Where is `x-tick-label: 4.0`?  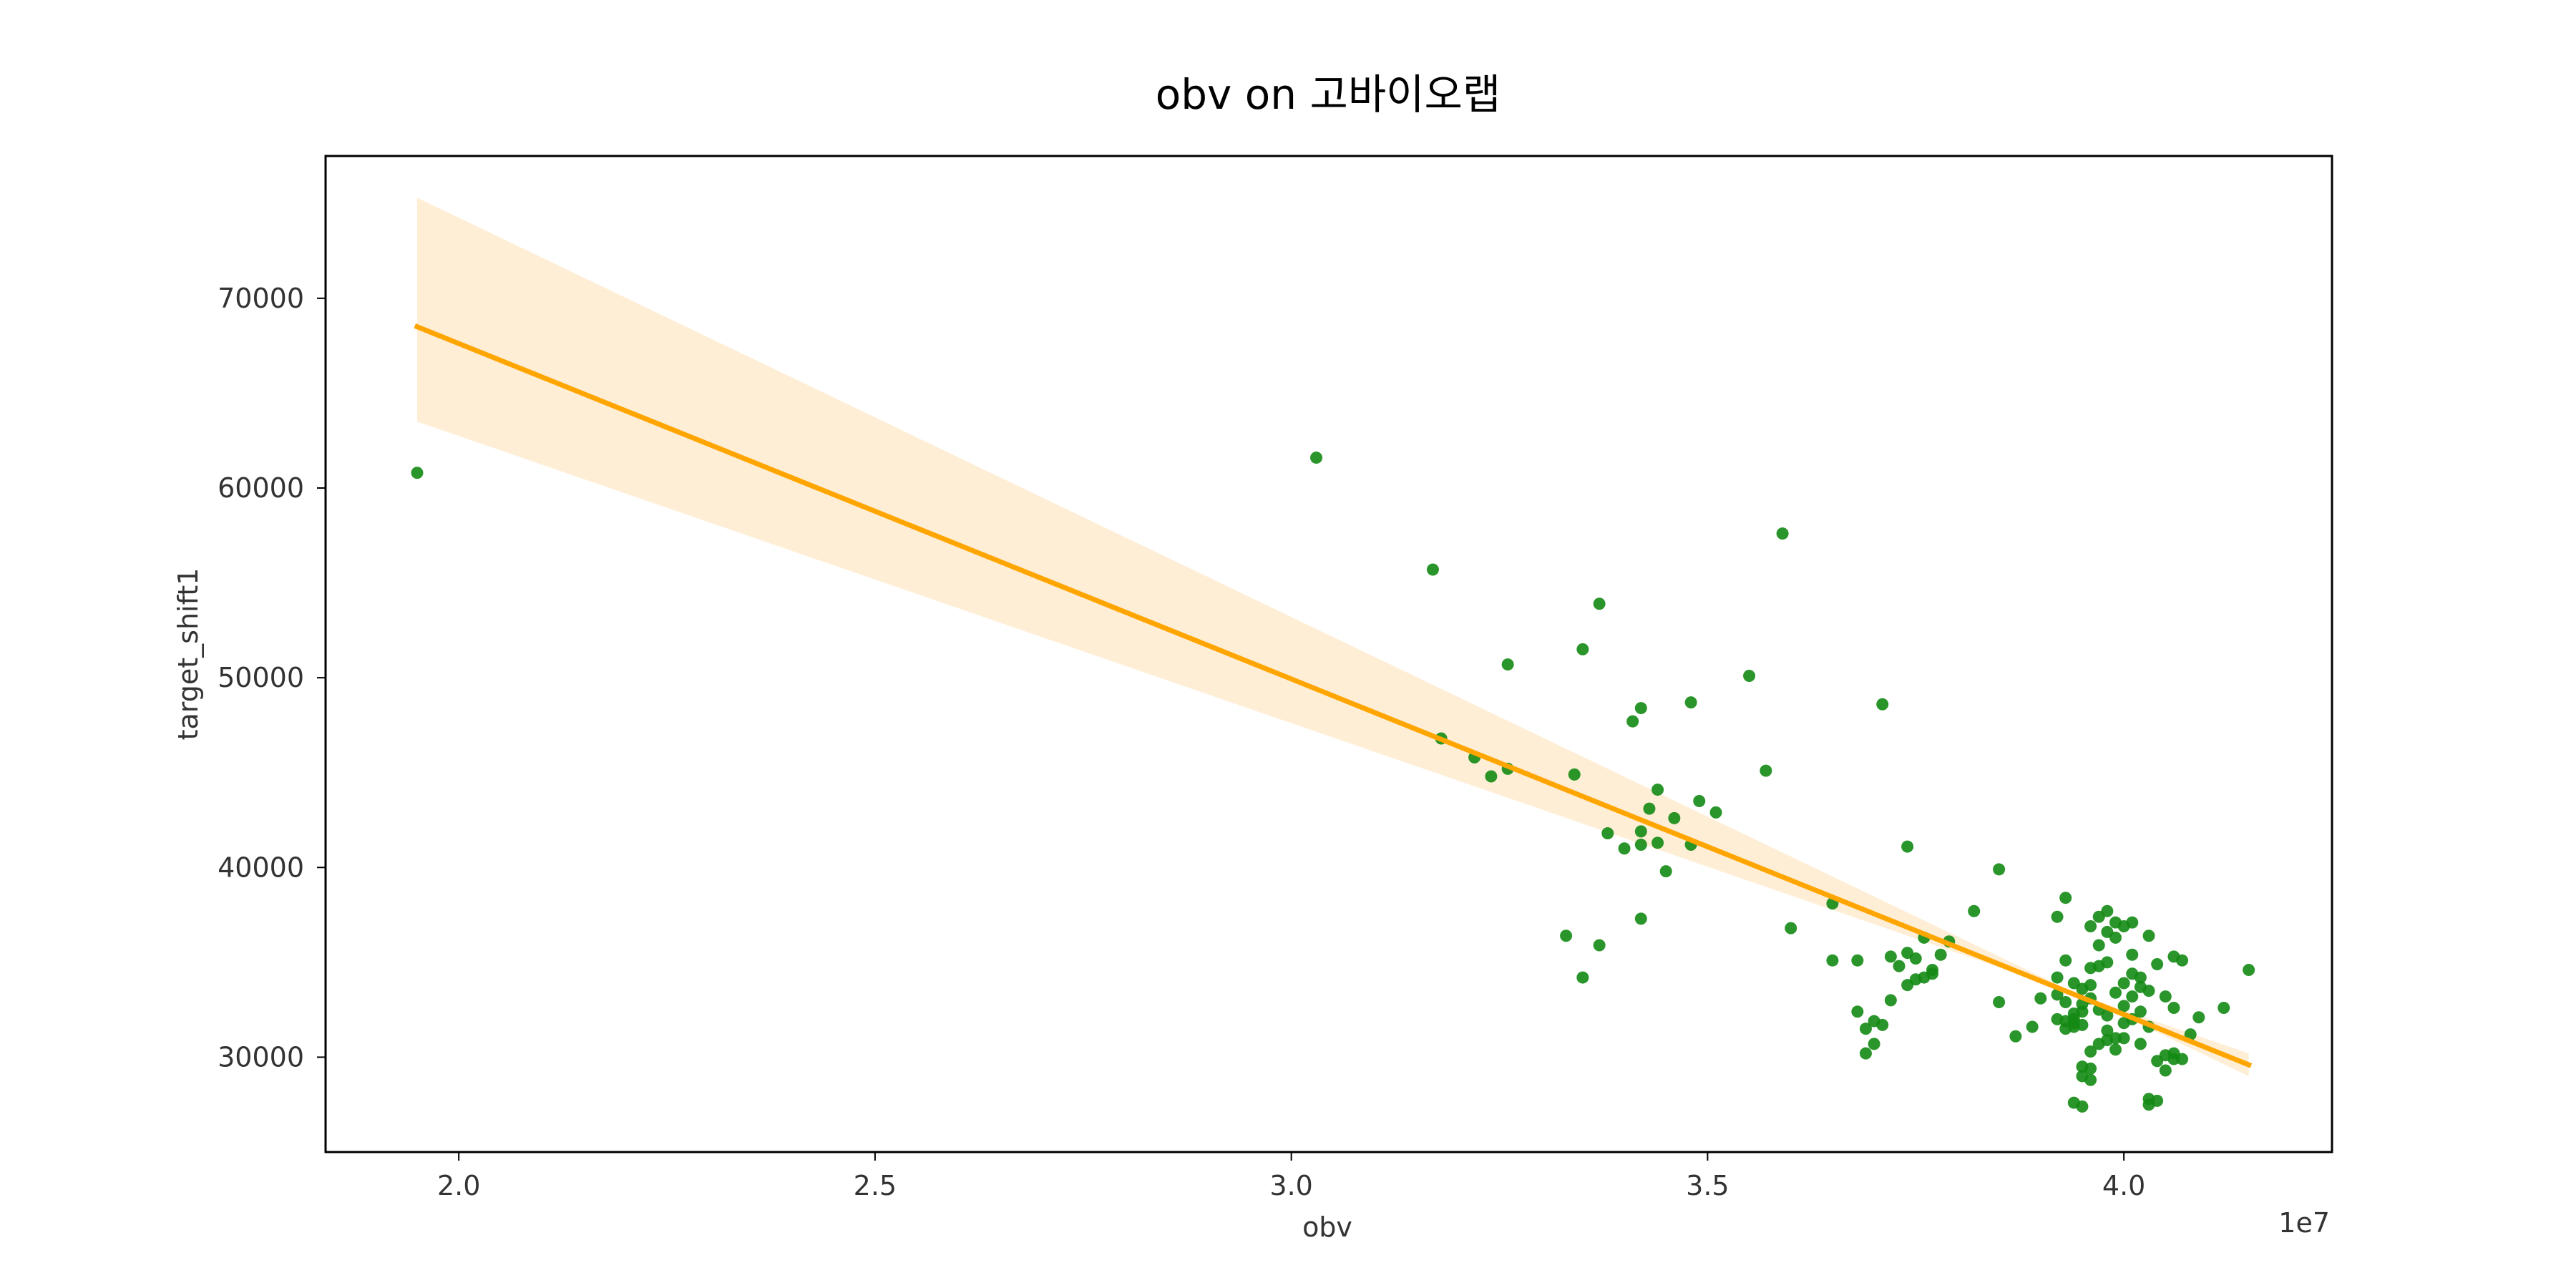
x-tick-label: 4.0 is located at coordinates (2123, 1185).